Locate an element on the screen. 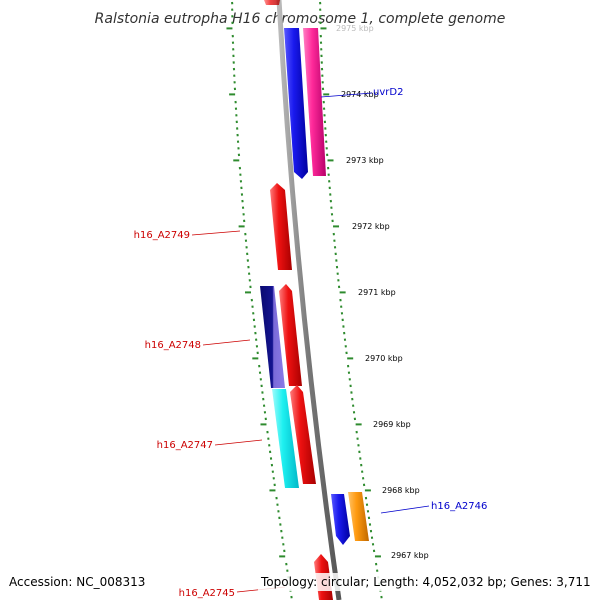  gene-h16_A2749 is located at coordinates (281, 226).